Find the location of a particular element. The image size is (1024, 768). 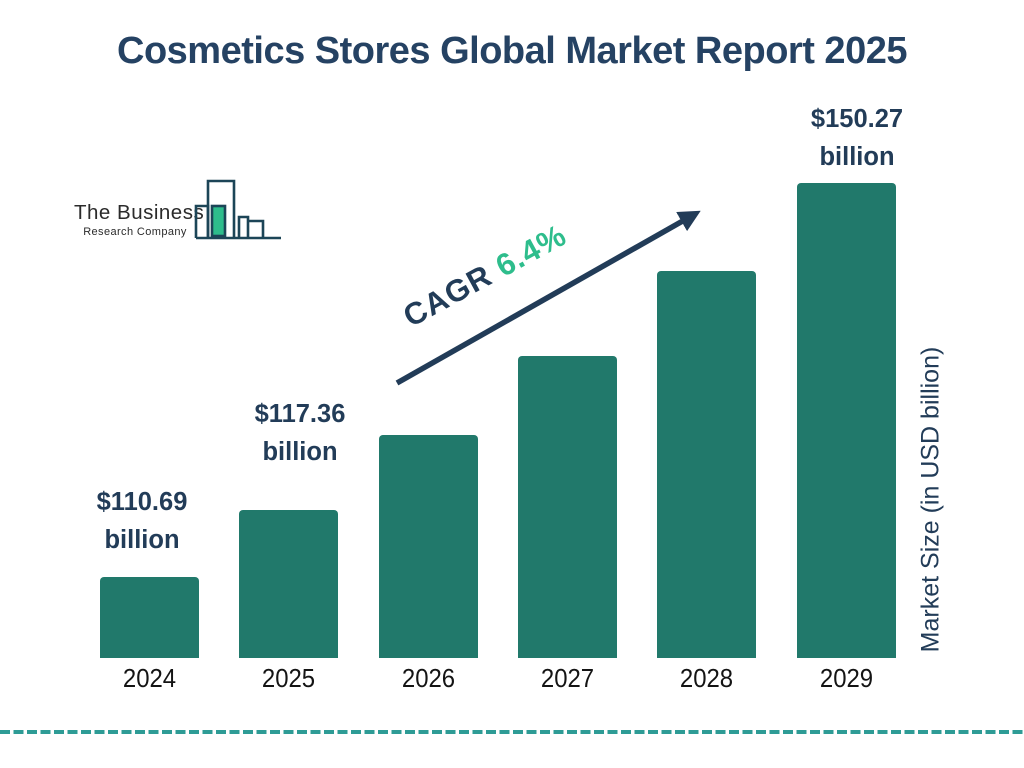

bar-2027 is located at coordinates (567, 507).